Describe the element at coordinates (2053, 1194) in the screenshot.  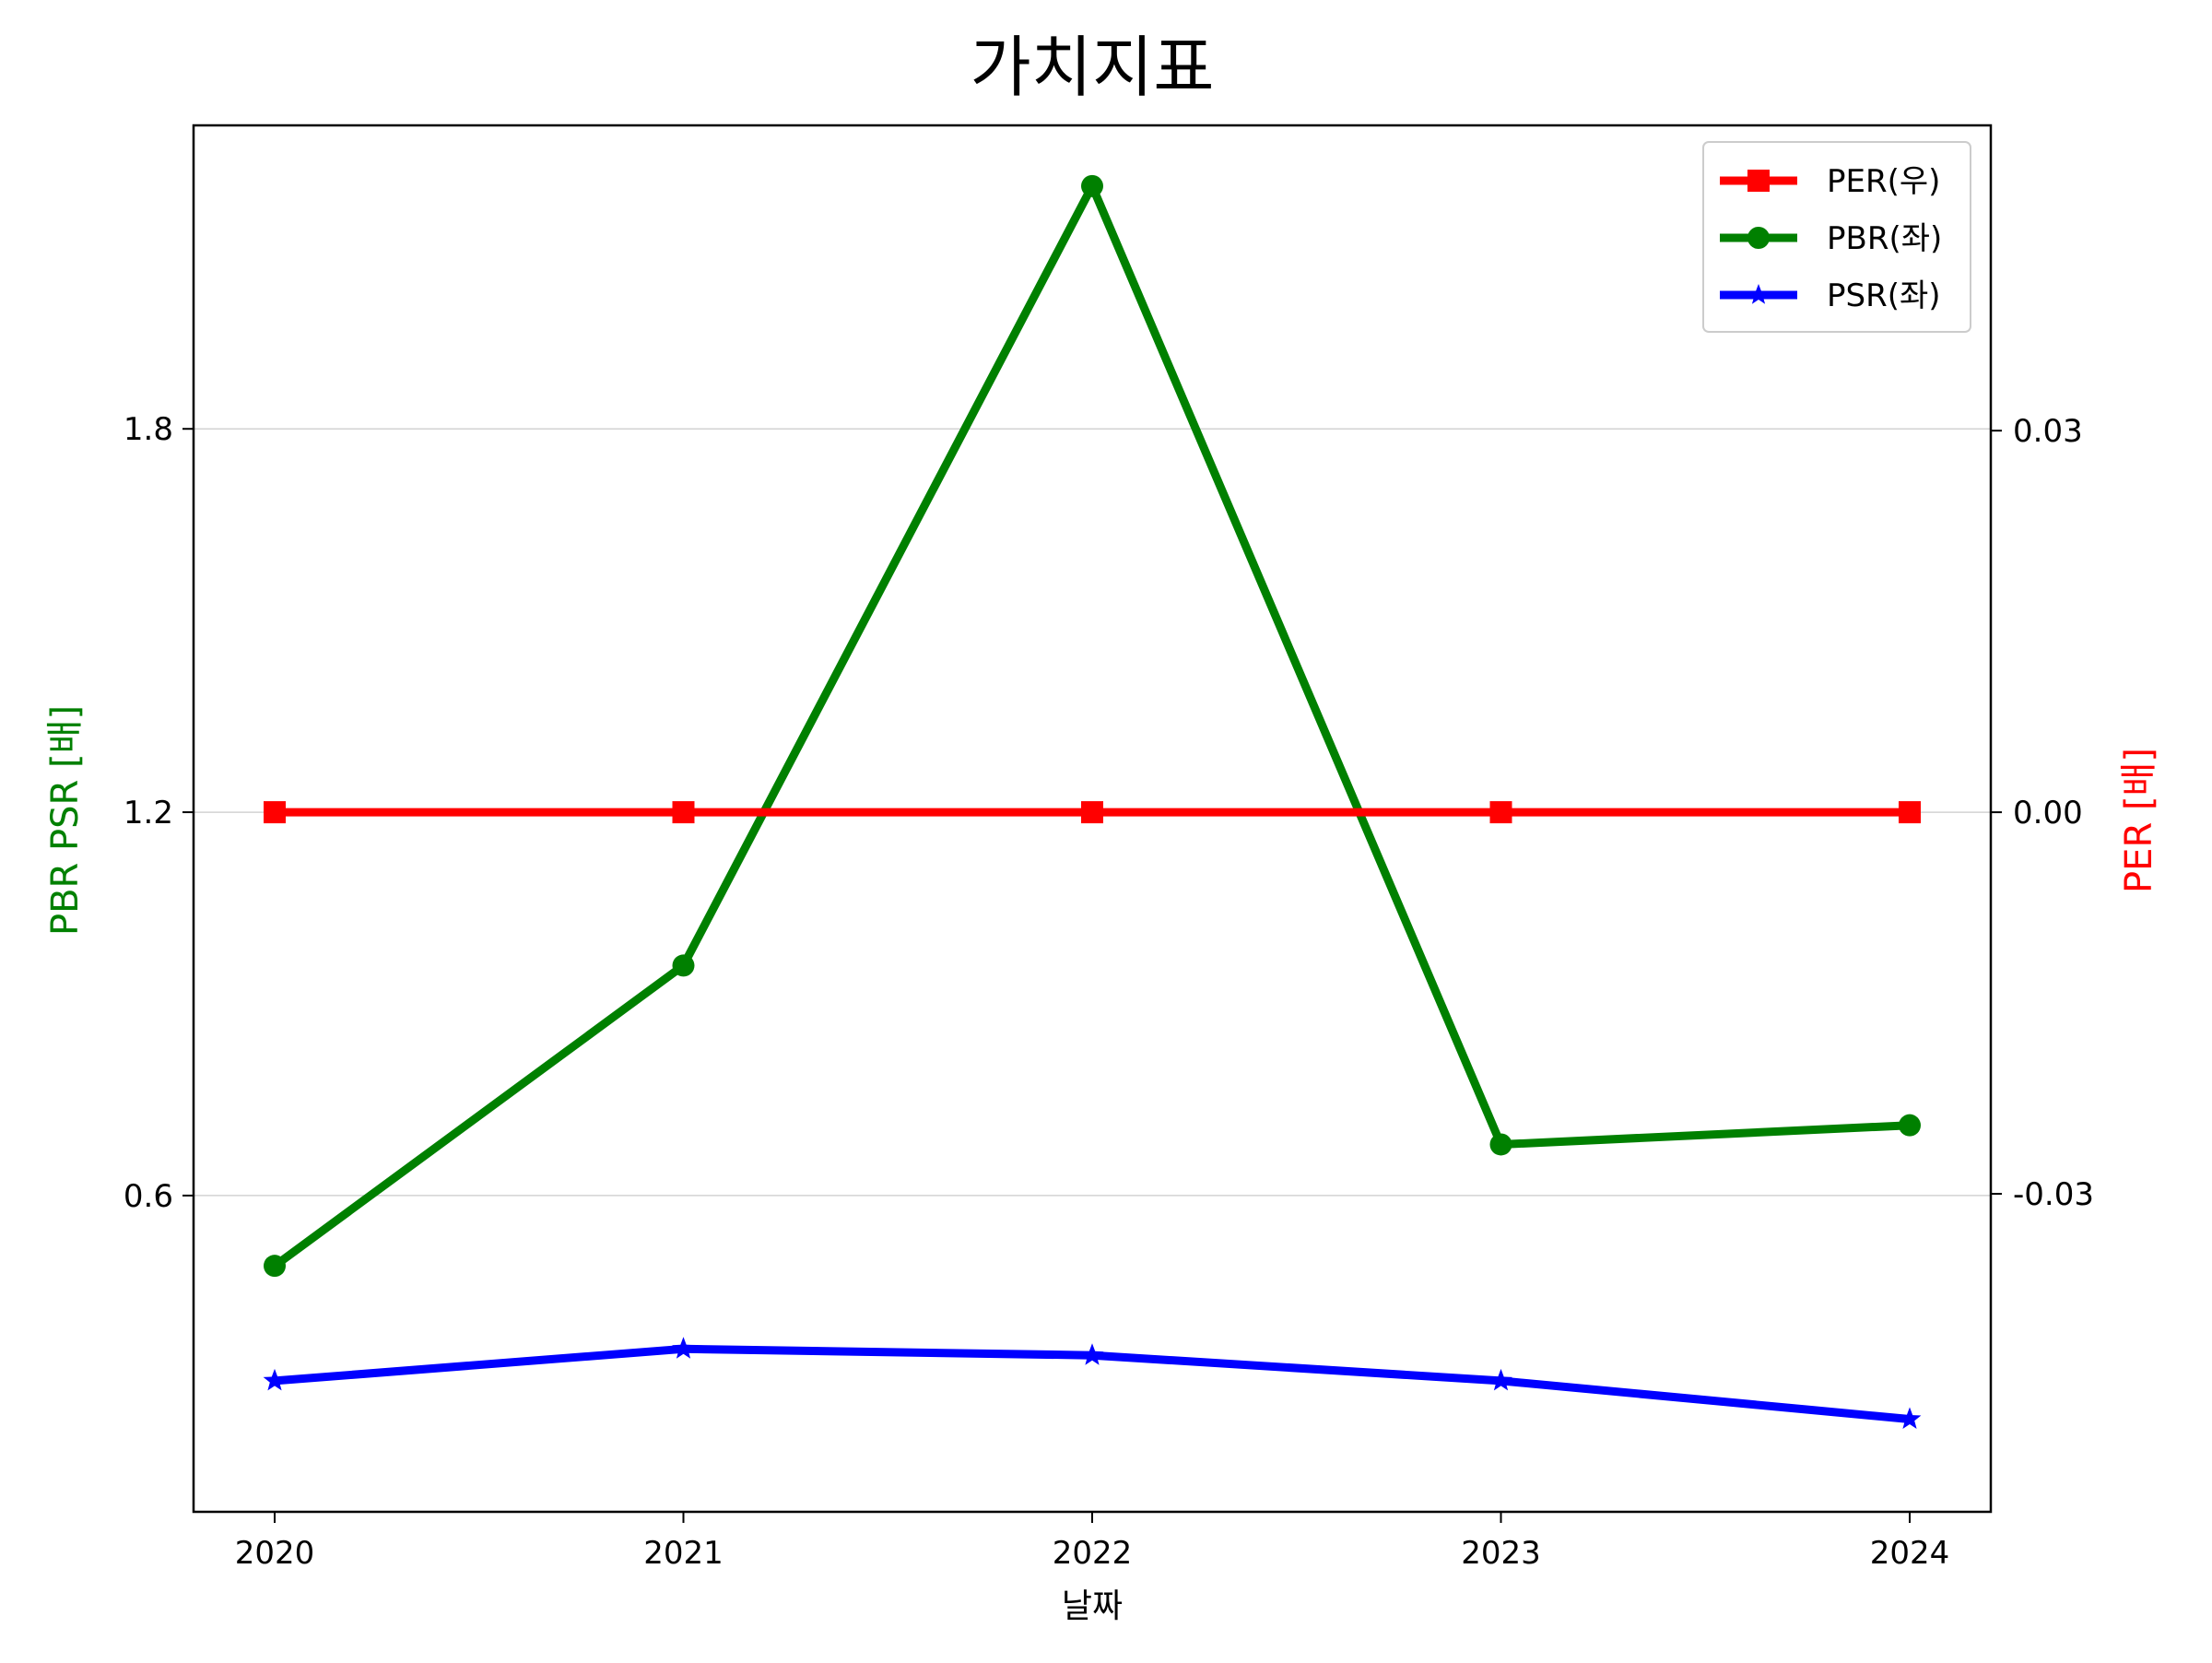
I see `y-tick-label-right: -0.03` at that location.